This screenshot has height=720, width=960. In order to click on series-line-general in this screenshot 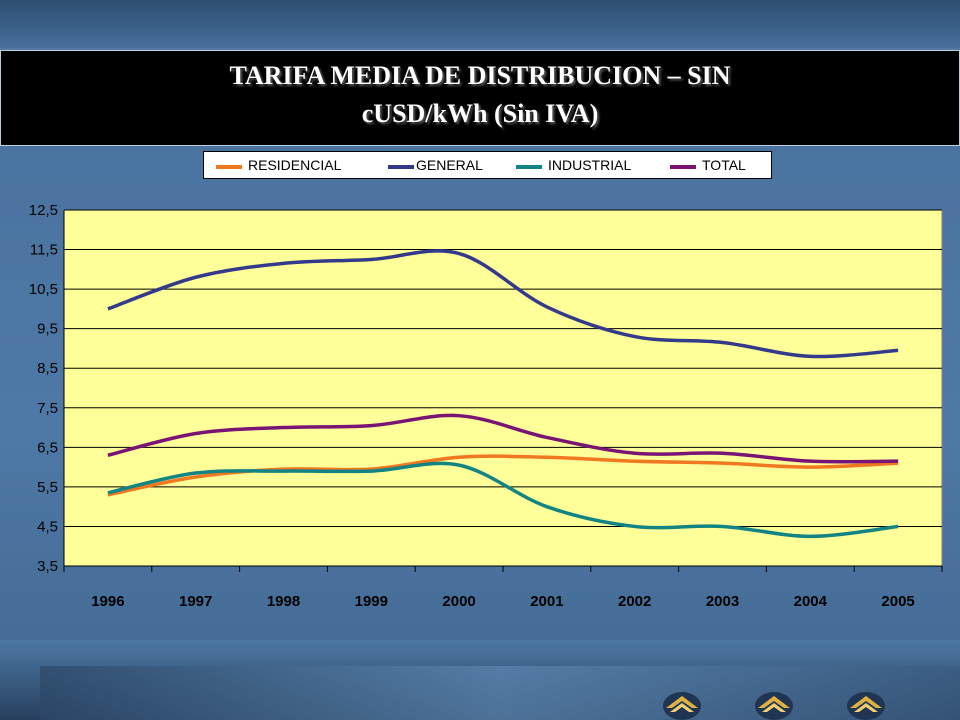, I will do `click(503, 304)`.